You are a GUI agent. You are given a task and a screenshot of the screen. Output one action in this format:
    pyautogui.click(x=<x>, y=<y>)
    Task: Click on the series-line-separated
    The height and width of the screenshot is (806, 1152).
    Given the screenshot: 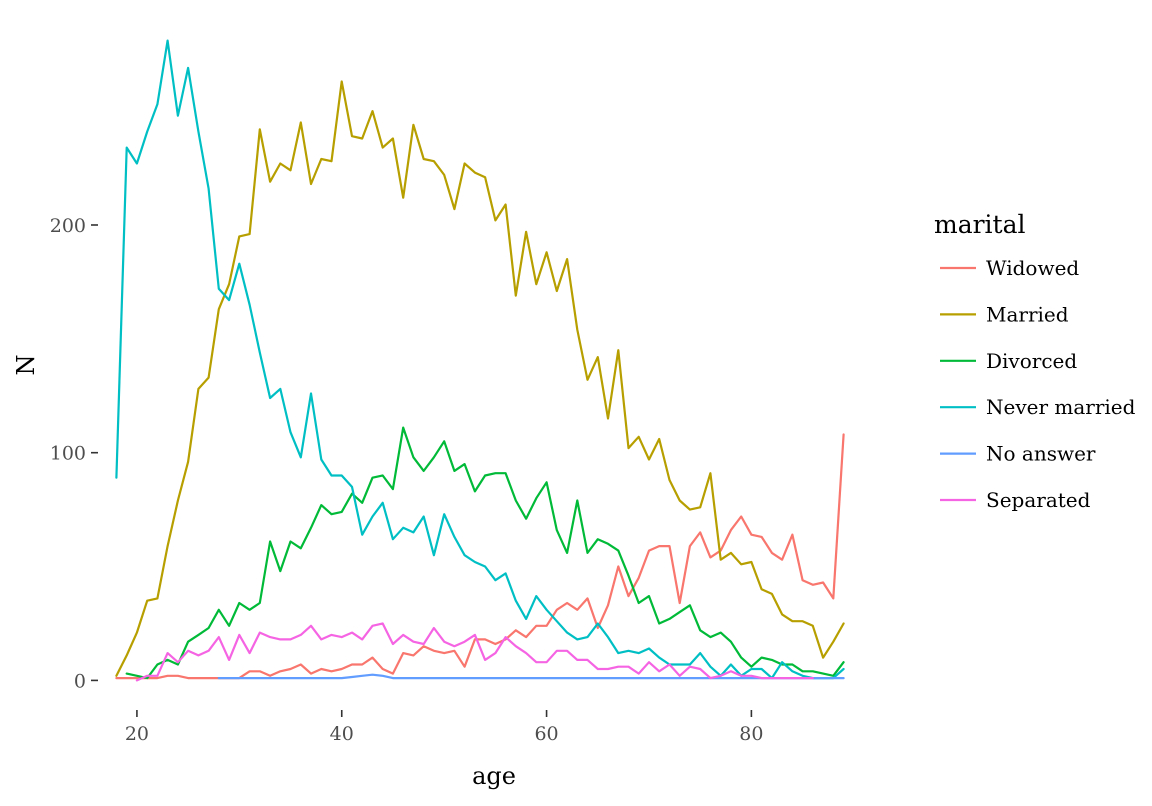 What is the action you would take?
    pyautogui.click(x=474, y=652)
    